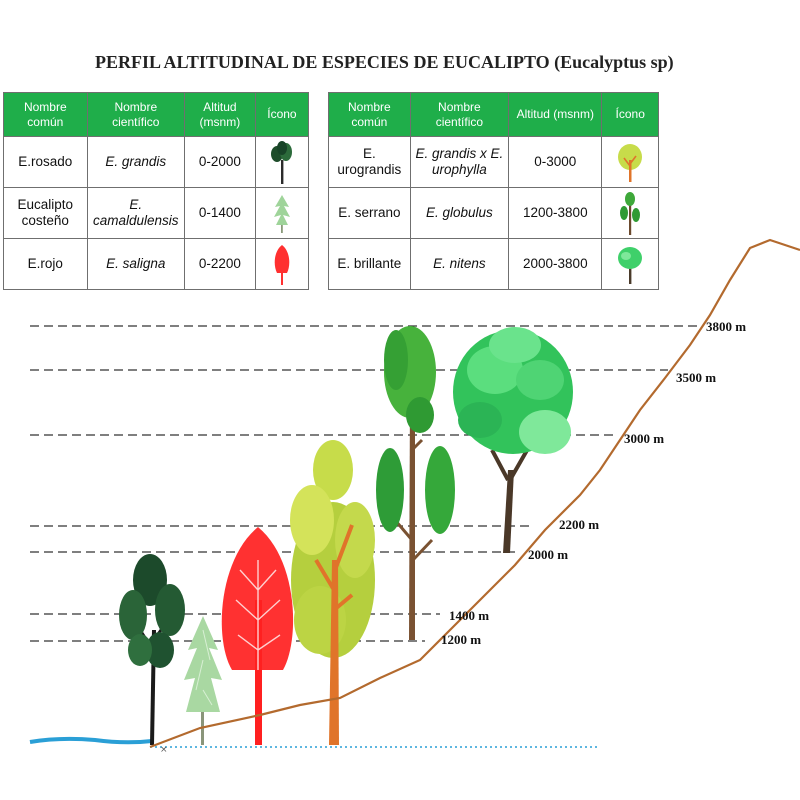 The image size is (800, 800). Describe the element at coordinates (219, 162) in the screenshot. I see `altitude-range: 0-2000` at that location.